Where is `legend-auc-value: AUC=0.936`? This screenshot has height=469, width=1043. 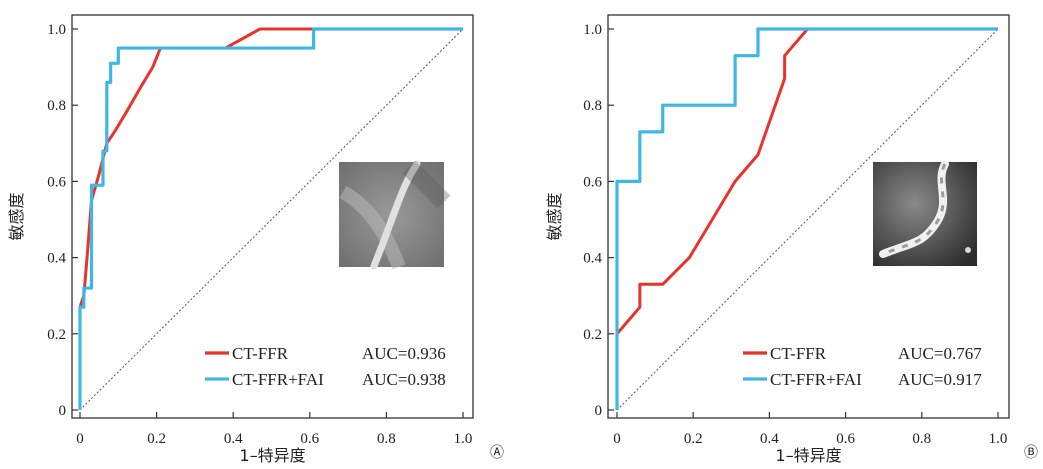
legend-auc-value: AUC=0.936 is located at coordinates (404, 353).